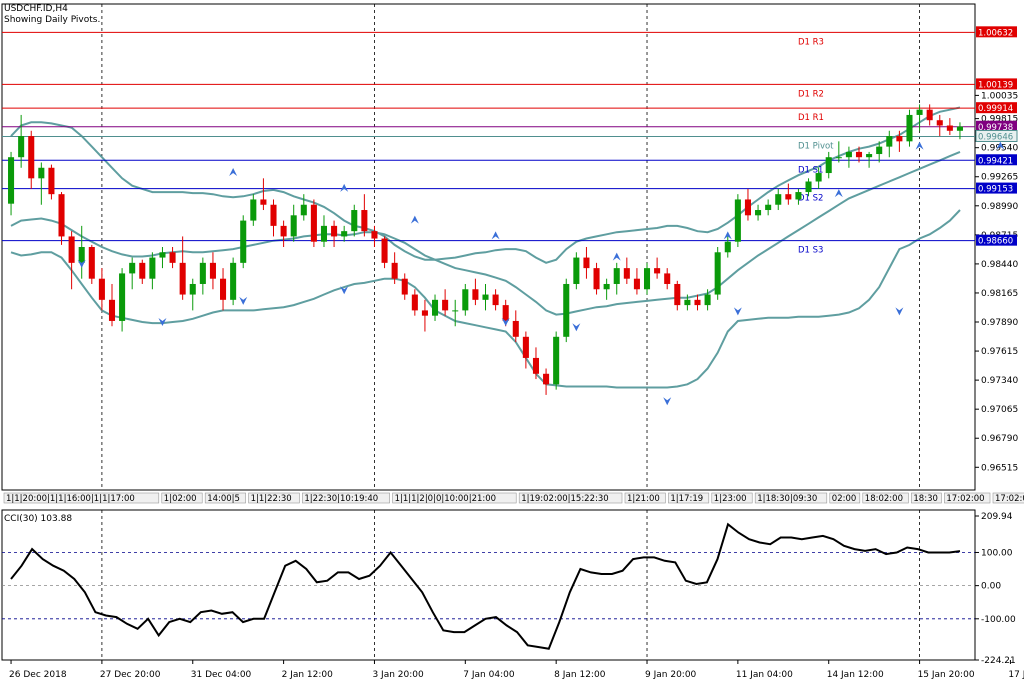 The height and width of the screenshot is (683, 1024). Describe the element at coordinates (999, 207) in the screenshot. I see `price-tick-label: 0.98990` at that location.